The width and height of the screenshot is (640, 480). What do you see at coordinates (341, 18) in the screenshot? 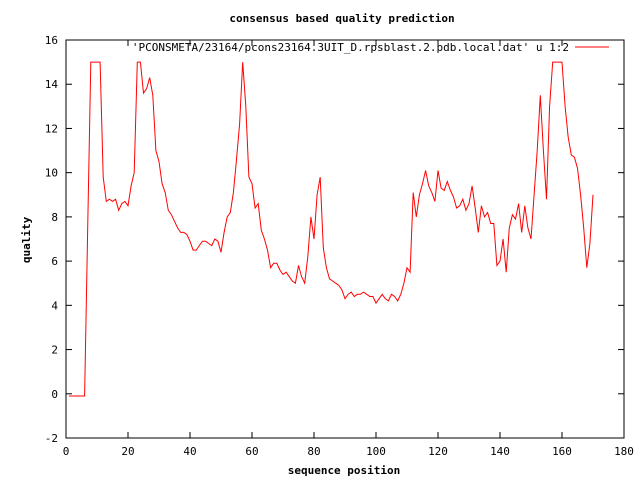
I see `chart-title: consensus based quality prediction` at bounding box center [341, 18].